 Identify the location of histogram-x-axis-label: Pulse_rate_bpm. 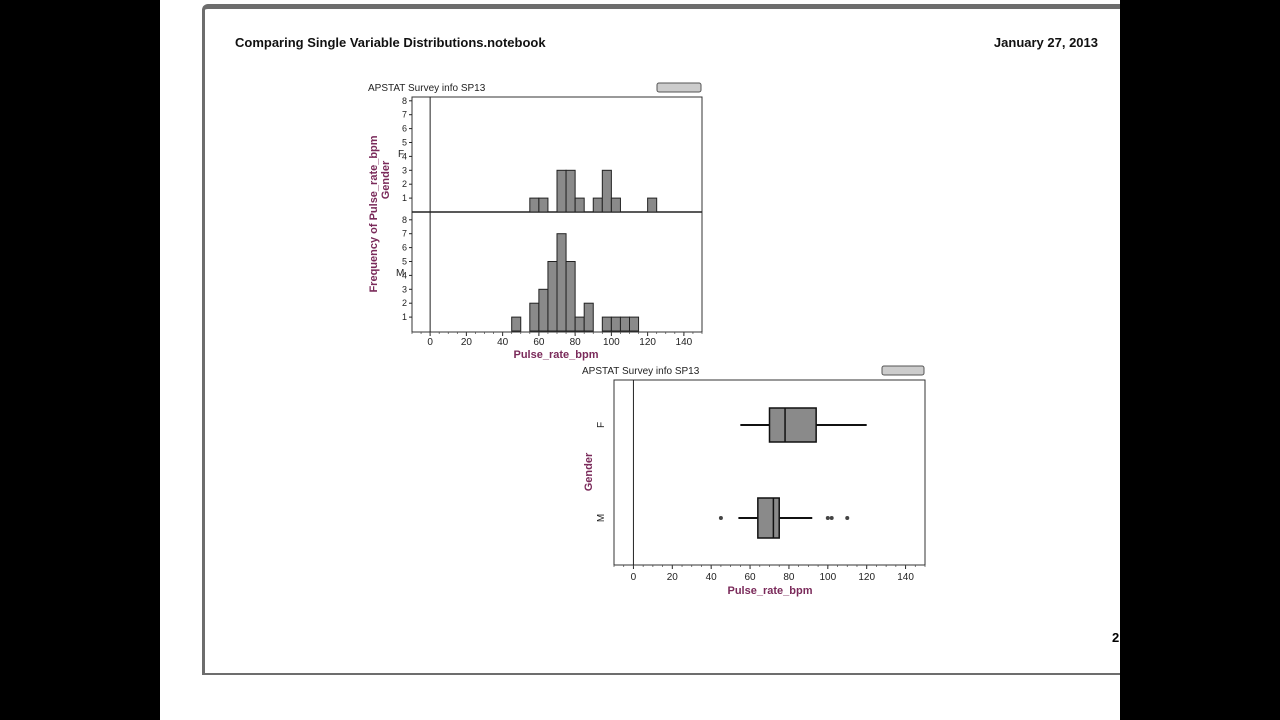
(556, 355).